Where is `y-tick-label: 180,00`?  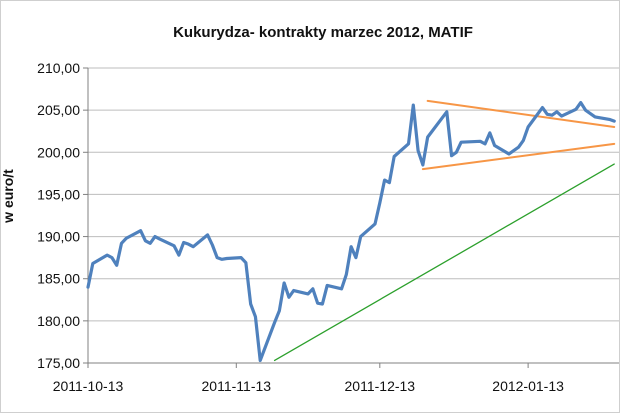 y-tick-label: 180,00 is located at coordinates (58, 321).